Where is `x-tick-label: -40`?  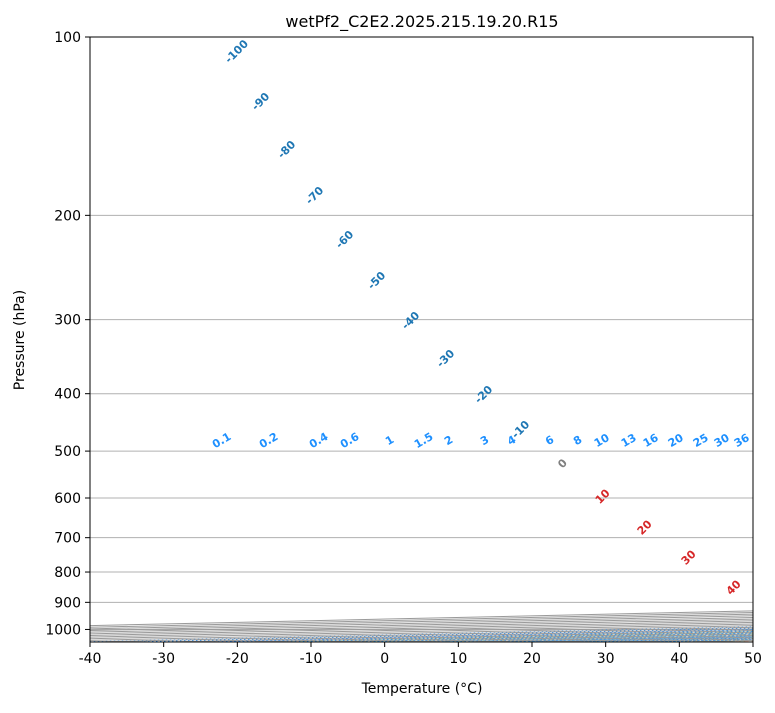 x-tick-label: -40 is located at coordinates (90, 659).